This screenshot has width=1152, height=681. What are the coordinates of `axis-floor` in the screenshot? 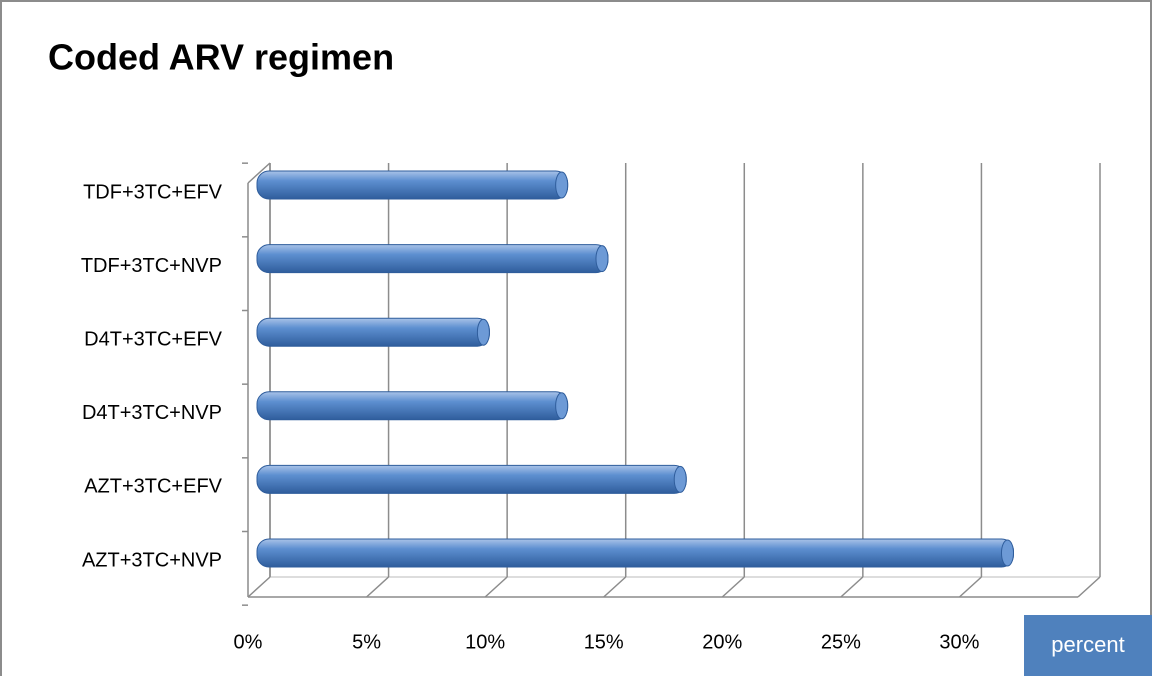 It's located at (1089, 587).